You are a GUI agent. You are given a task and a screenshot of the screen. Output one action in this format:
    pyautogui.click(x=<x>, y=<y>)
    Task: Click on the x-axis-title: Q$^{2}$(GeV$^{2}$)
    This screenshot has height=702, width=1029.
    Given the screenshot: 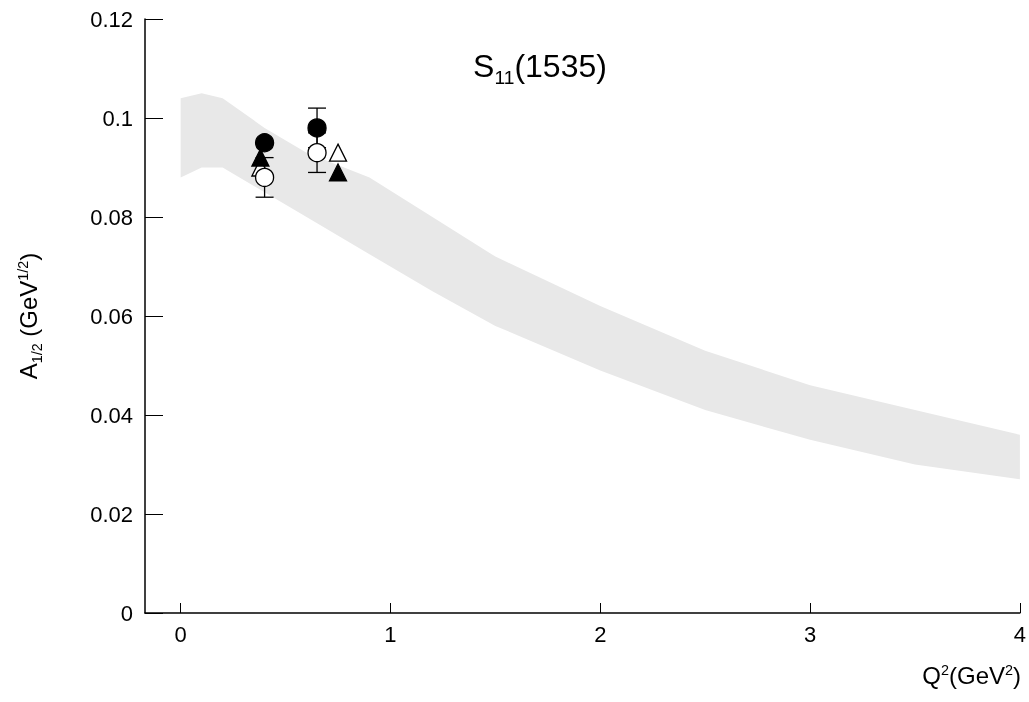 What is the action you would take?
    pyautogui.click(x=971, y=676)
    